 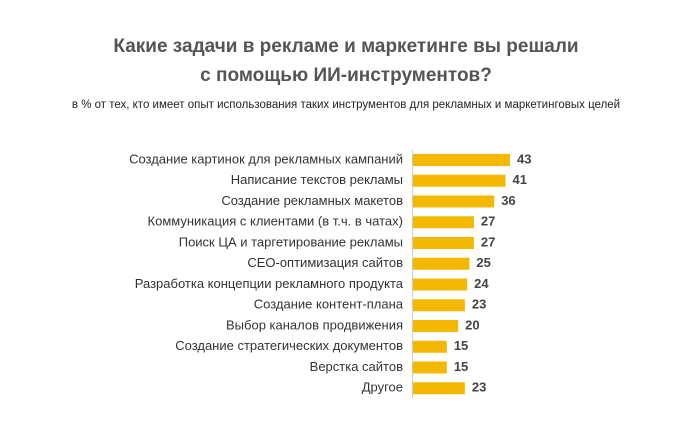 I want to click on category-label: Создание картинок для рекламных кампаний, so click(x=266, y=158).